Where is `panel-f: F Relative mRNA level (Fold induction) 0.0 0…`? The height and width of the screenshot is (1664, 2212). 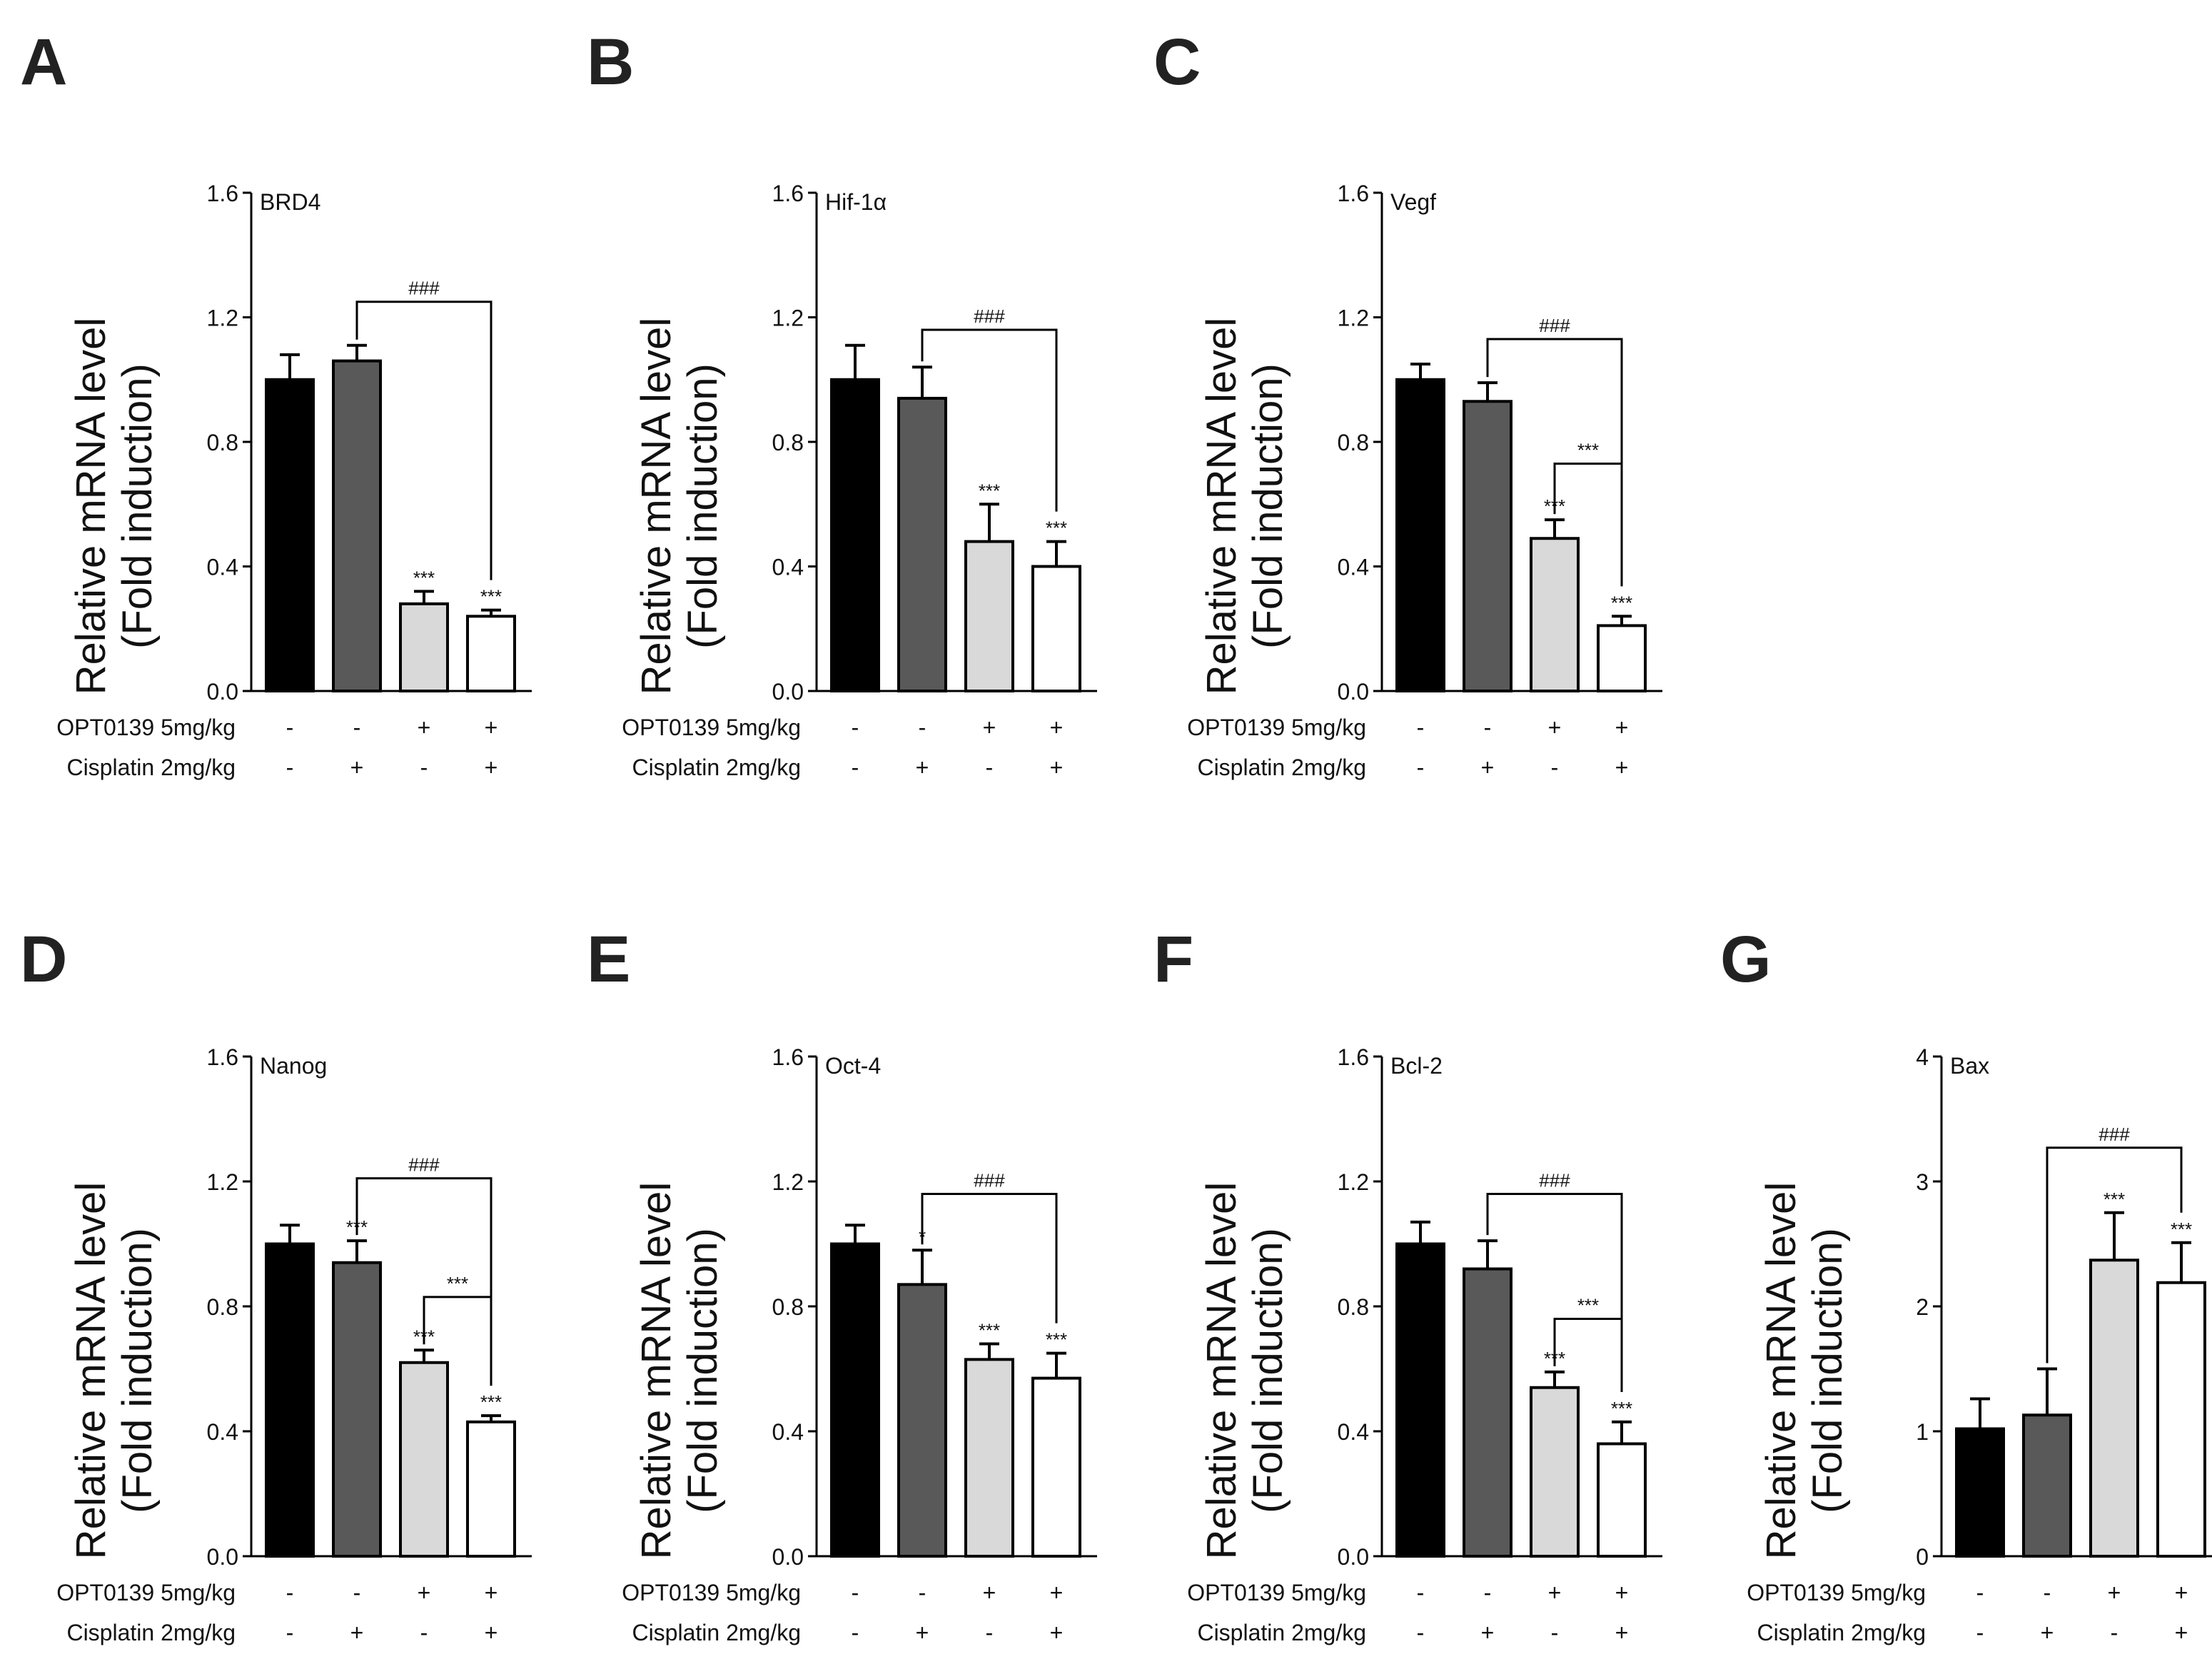 panel-f: F Relative mRNA level (Fold induction) 0.0 0… is located at coordinates (1407, 1284).